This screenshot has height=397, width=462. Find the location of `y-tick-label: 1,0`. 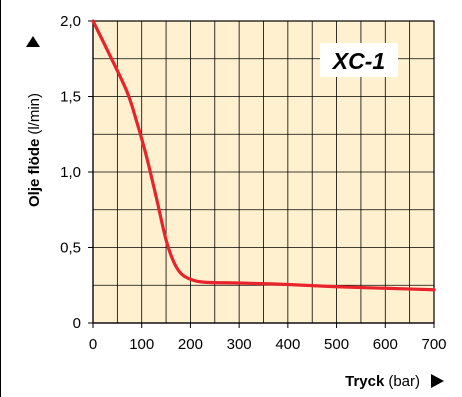

y-tick-label: 1,0 is located at coordinates (70, 172).